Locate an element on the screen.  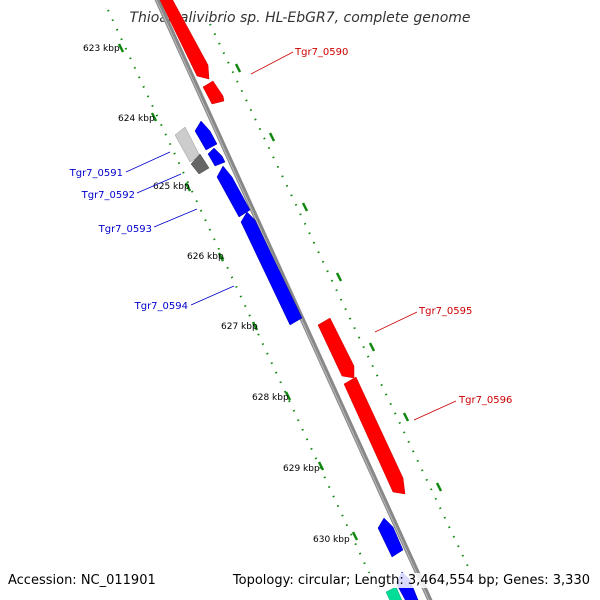
gene-feature-dark is located at coordinates (200, 164).